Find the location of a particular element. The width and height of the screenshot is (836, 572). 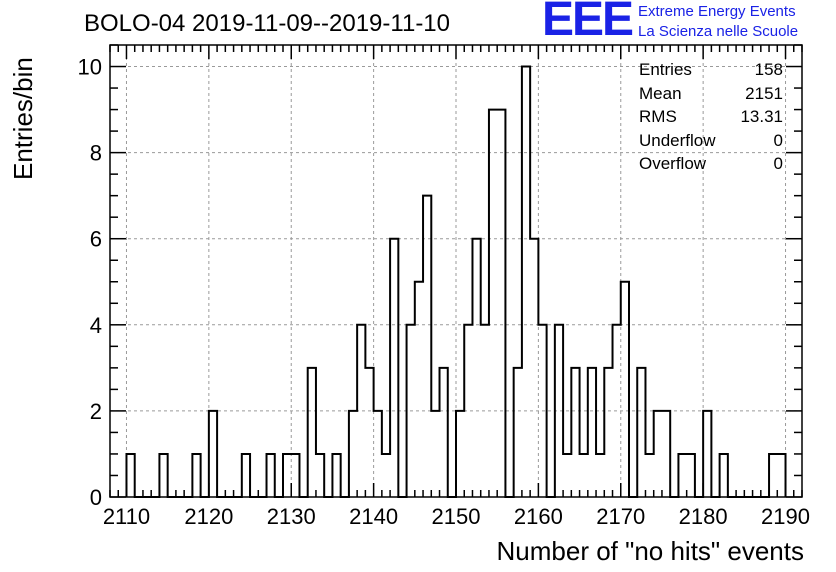

stat-row-mean: Mean 2151 is located at coordinates (711, 94).